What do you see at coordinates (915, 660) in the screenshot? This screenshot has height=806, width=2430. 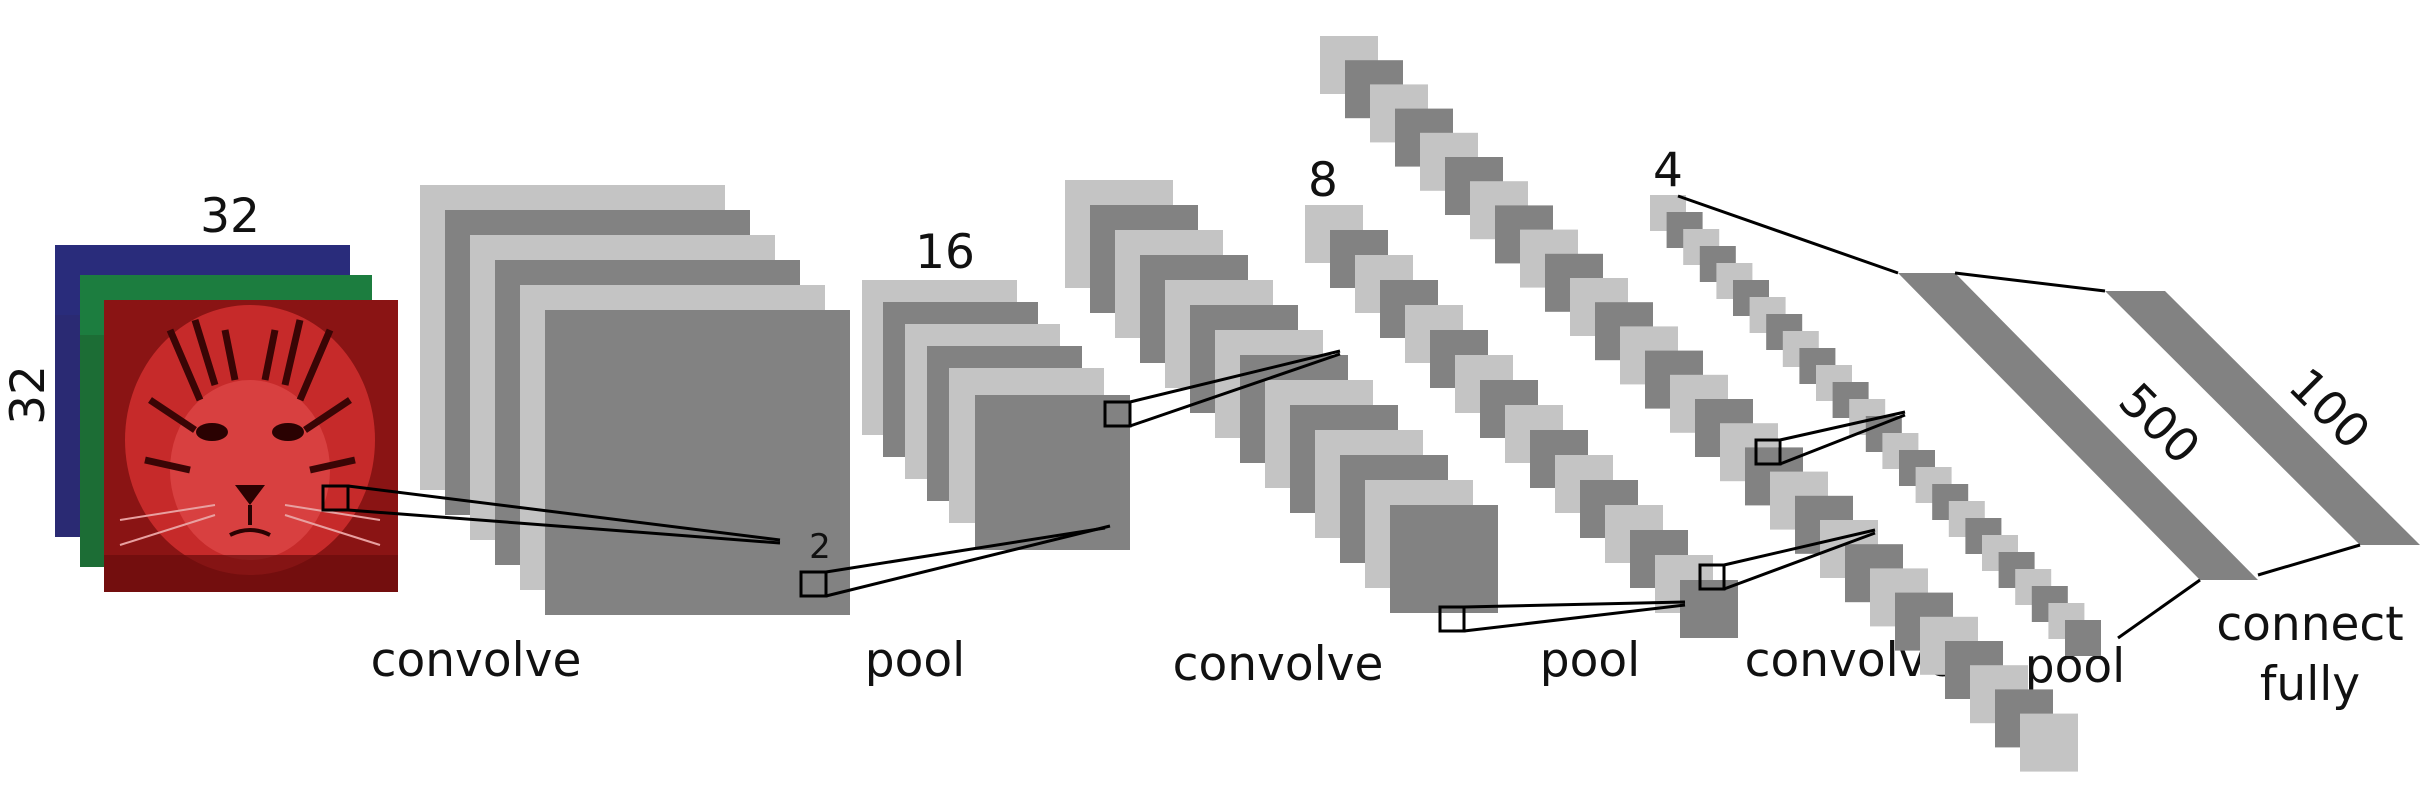 I see `stage-label-pool-1: pool` at bounding box center [915, 660].